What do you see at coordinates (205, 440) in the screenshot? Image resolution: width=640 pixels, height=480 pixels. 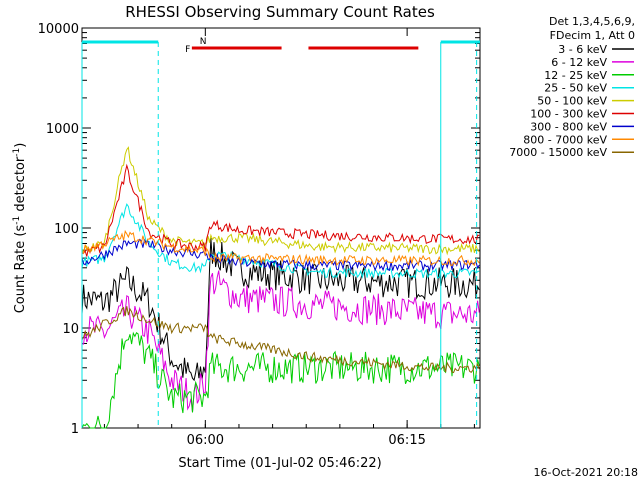 I see `x-tick-label: 06:00` at bounding box center [205, 440].